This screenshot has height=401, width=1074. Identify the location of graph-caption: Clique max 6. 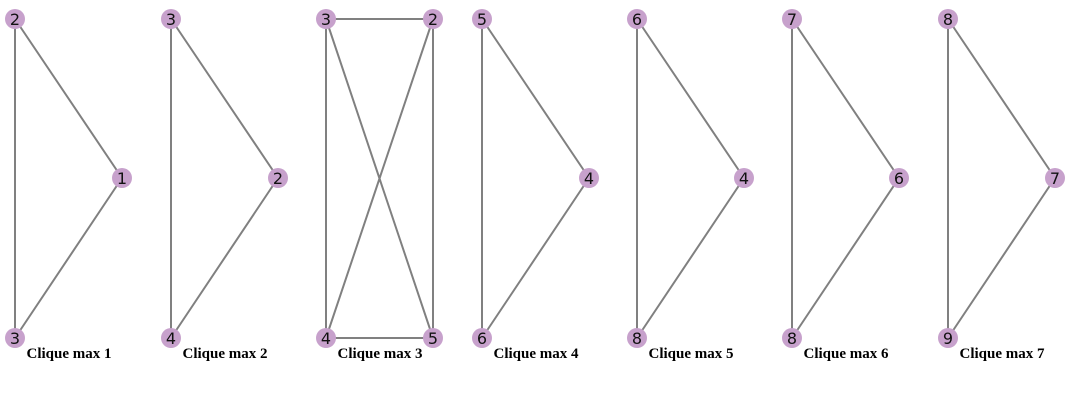
(846, 354).